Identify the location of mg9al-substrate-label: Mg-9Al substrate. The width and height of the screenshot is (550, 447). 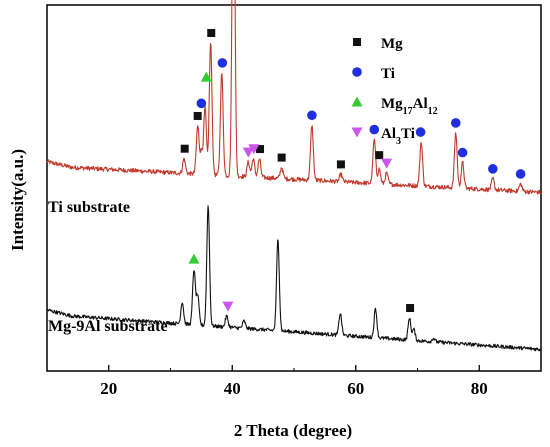
(108, 326).